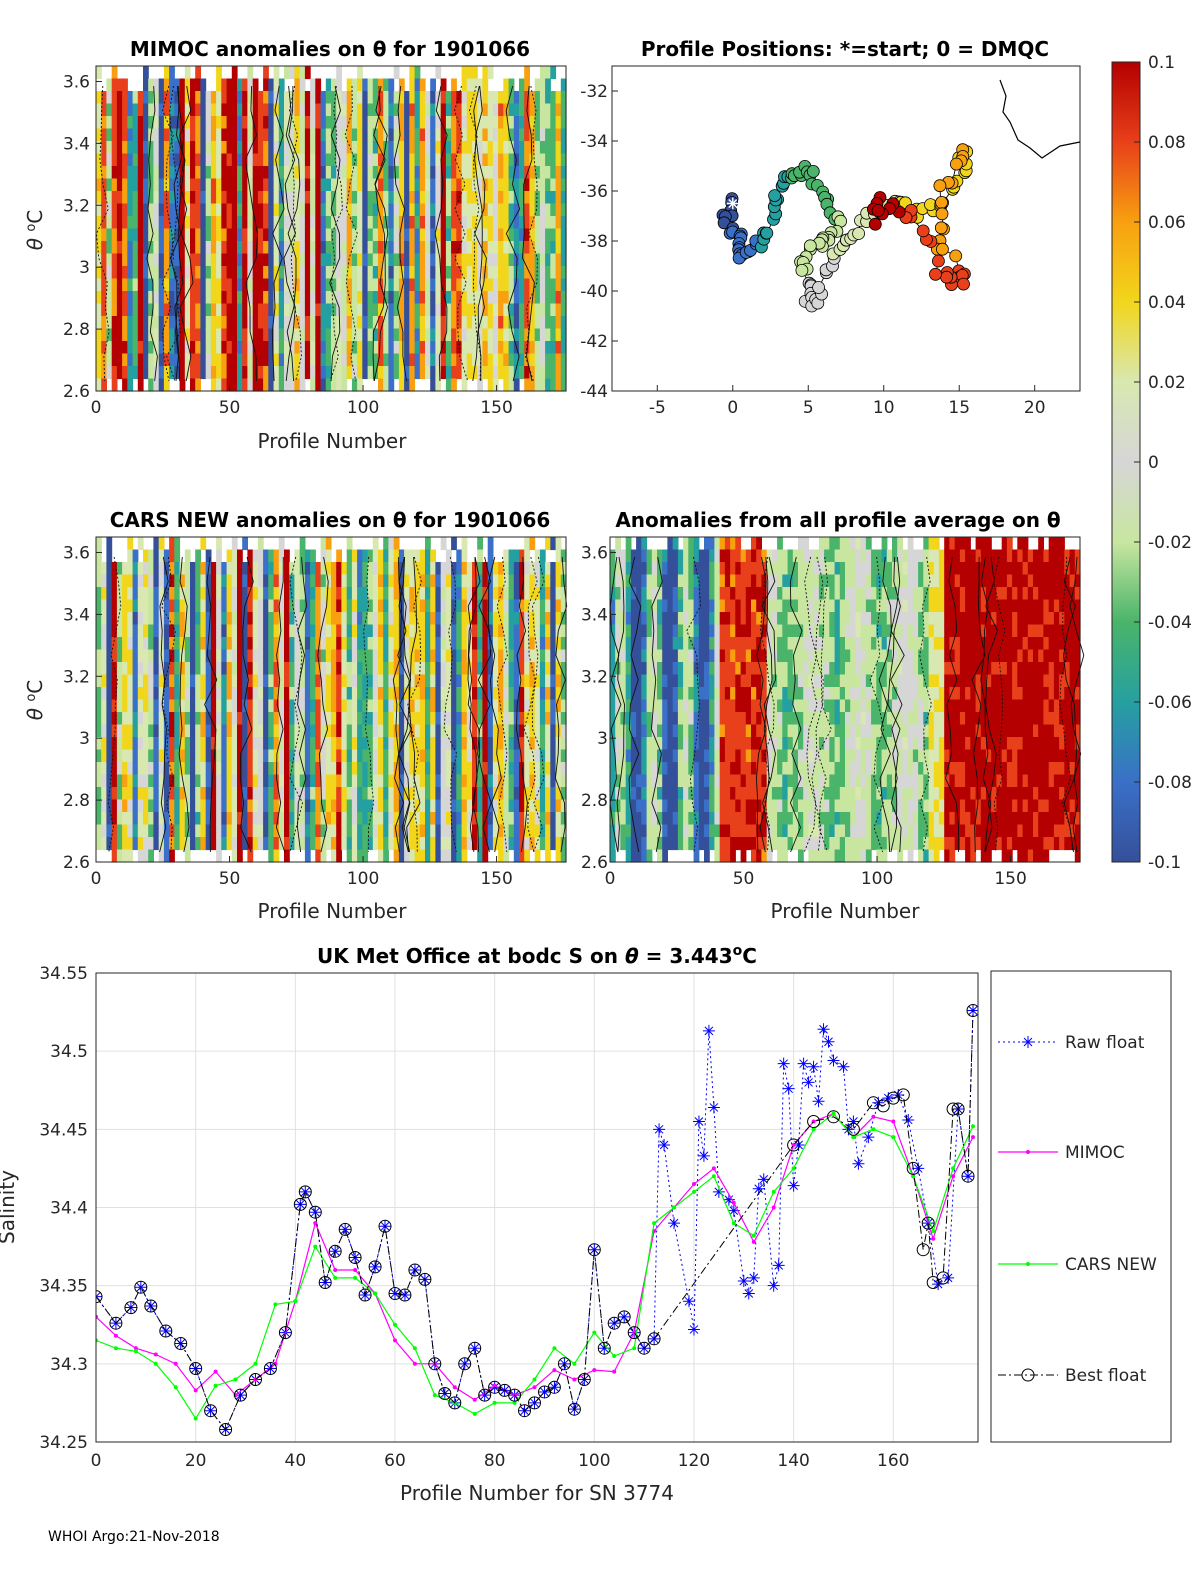 This screenshot has height=1575, width=1200. What do you see at coordinates (475, 233) in the screenshot?
I see `contour-line` at bounding box center [475, 233].